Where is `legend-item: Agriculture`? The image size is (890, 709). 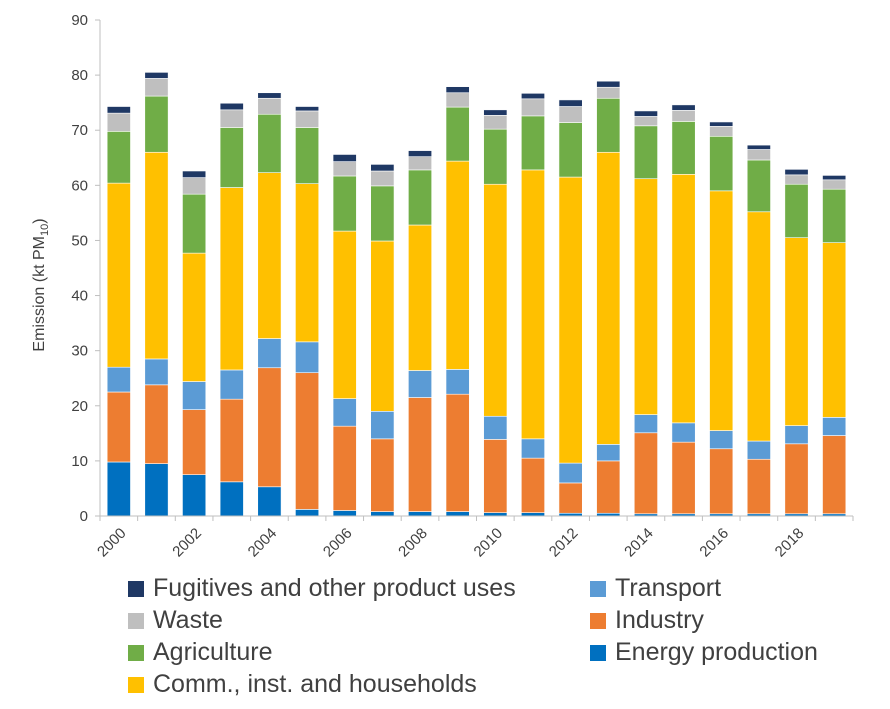
legend-item: Agriculture is located at coordinates (200, 652).